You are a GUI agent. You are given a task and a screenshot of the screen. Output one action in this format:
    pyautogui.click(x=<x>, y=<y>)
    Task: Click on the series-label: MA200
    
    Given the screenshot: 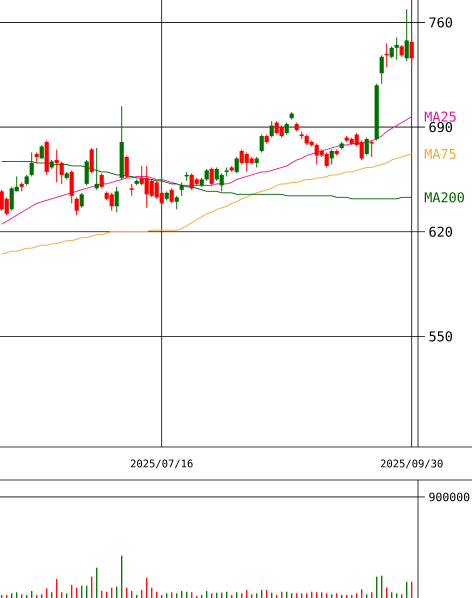 What is the action you would take?
    pyautogui.click(x=444, y=197)
    